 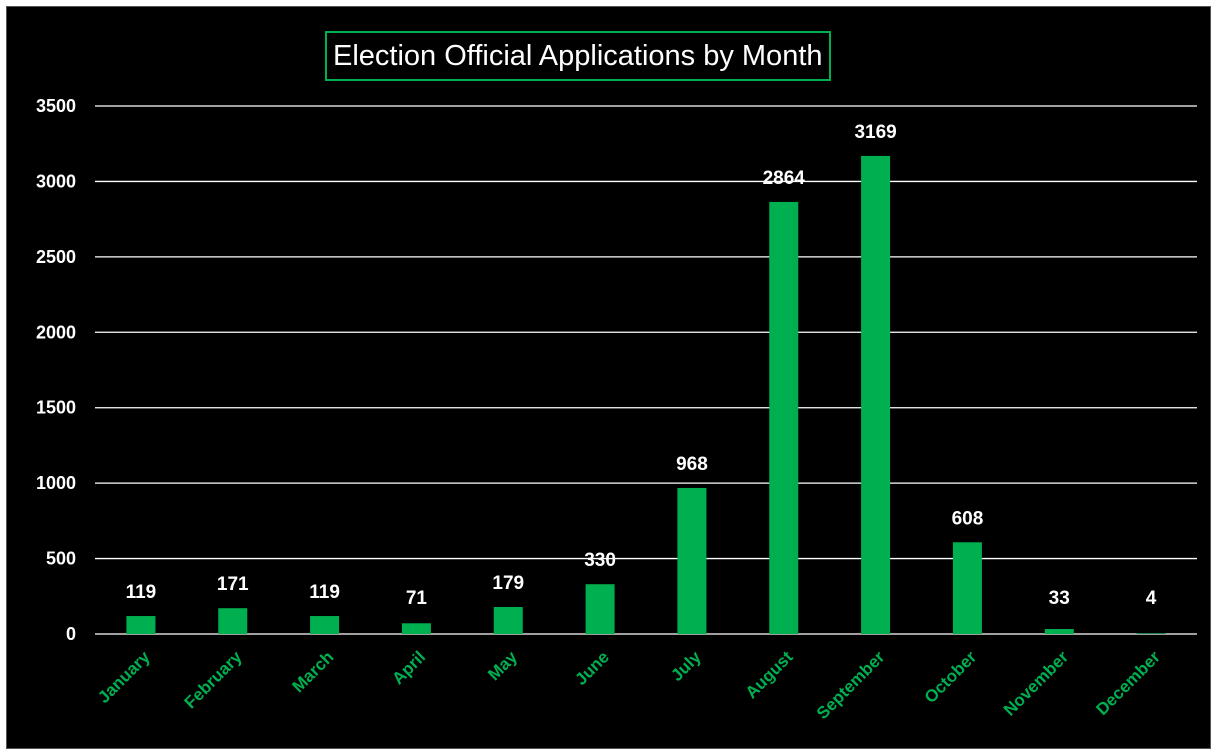 I want to click on y-tick-label: 0, so click(x=71, y=634).